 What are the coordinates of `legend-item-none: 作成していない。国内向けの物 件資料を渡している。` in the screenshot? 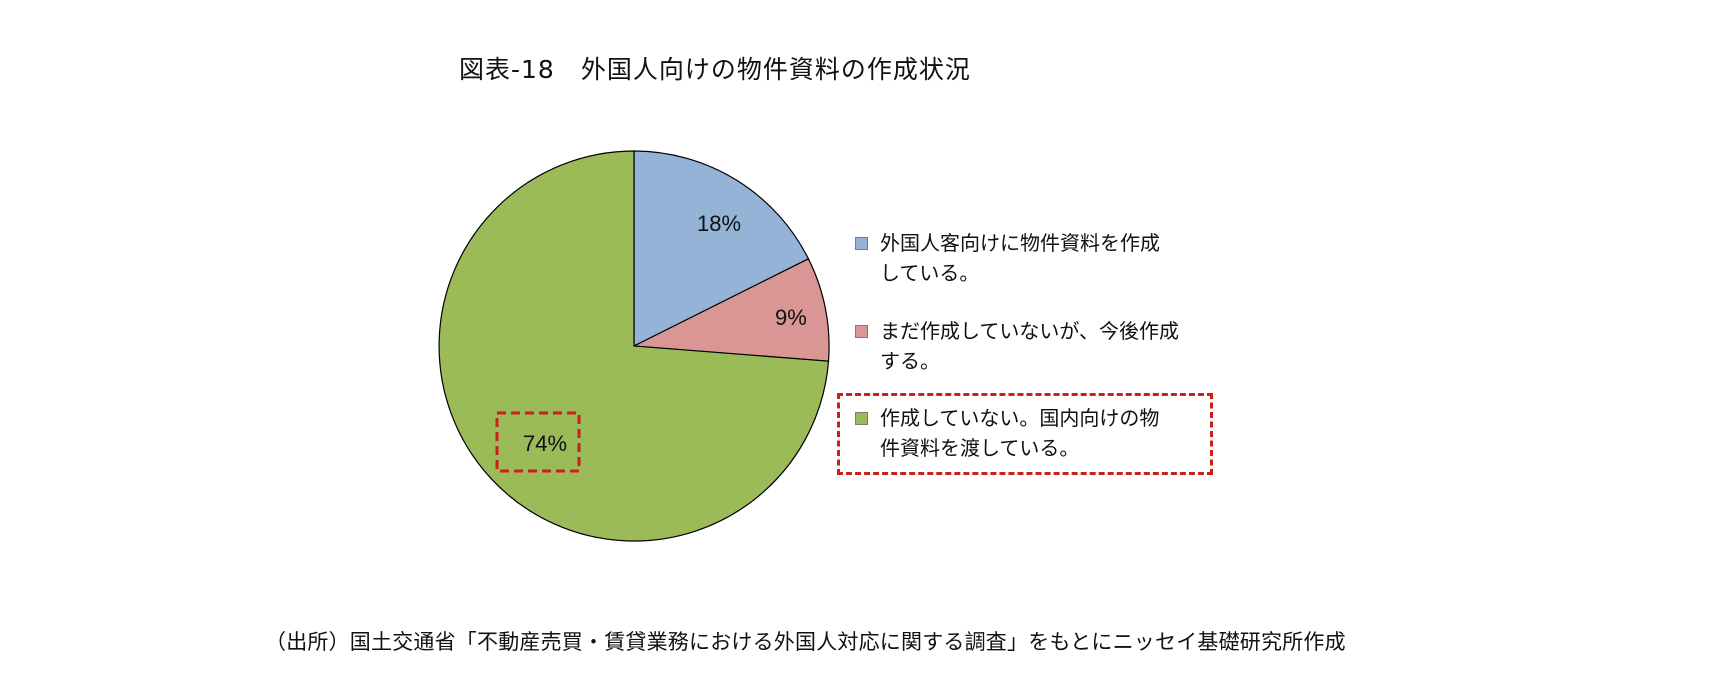 It's located at (1032, 433).